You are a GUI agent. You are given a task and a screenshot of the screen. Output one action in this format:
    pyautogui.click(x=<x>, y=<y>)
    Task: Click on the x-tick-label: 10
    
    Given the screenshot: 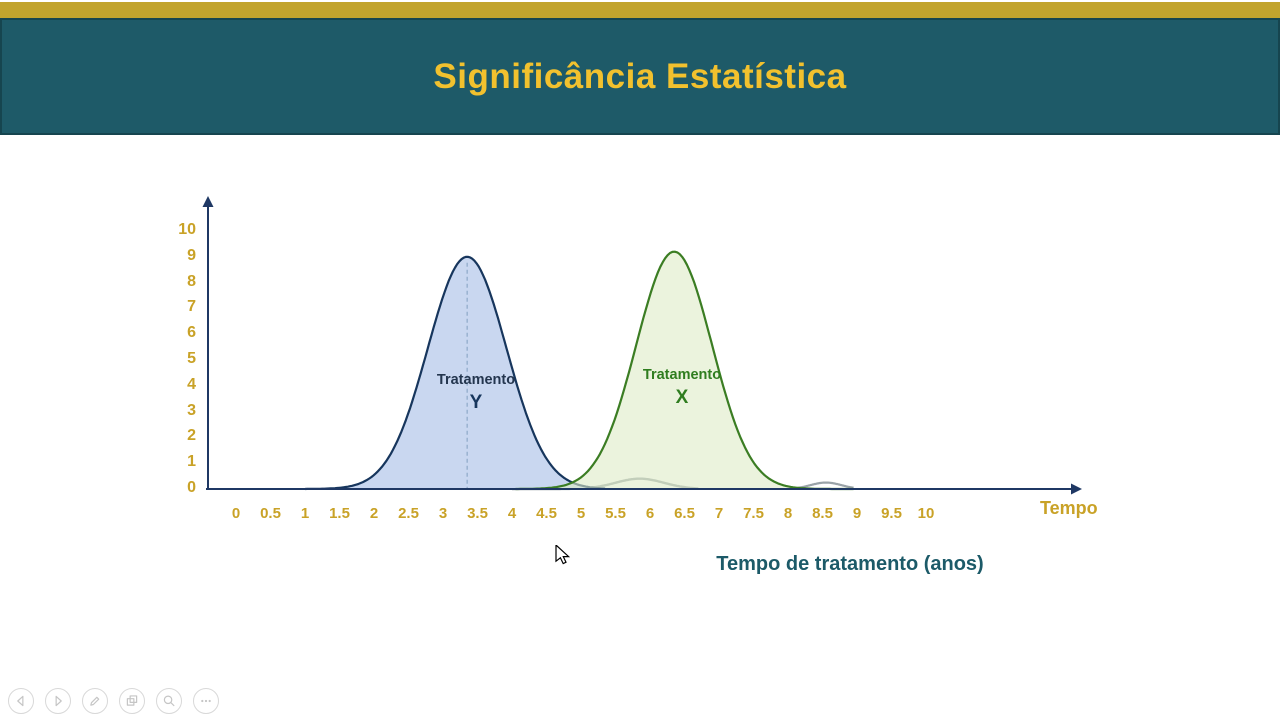 What is the action you would take?
    pyautogui.click(x=926, y=513)
    